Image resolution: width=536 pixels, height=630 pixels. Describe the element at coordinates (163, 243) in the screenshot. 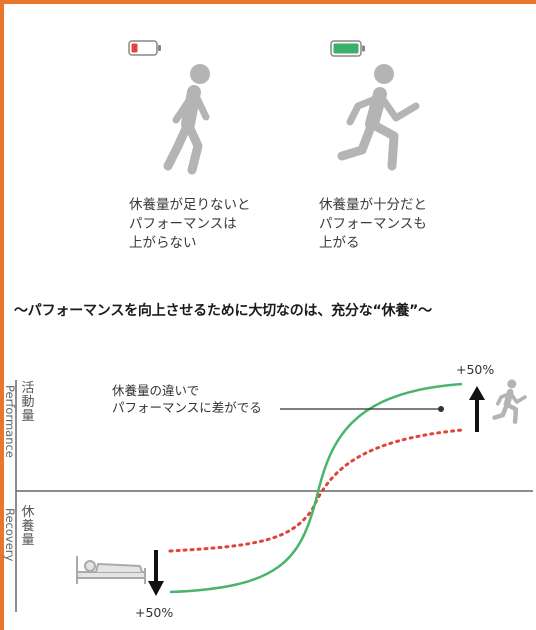

I see `left-caption-line: 上がらない` at that location.